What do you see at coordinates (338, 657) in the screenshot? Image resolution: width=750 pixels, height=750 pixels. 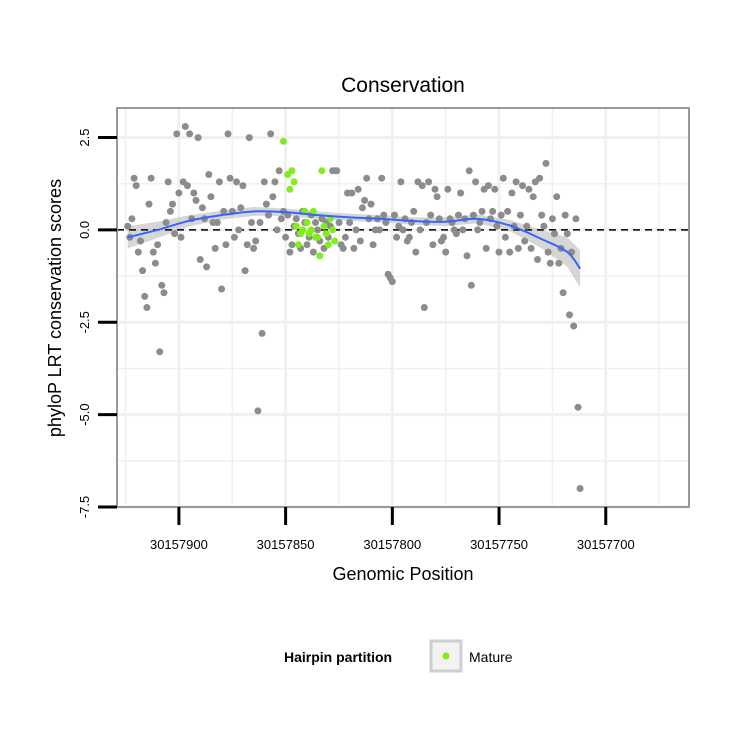 I see `legend-title: Hairpin partition` at bounding box center [338, 657].